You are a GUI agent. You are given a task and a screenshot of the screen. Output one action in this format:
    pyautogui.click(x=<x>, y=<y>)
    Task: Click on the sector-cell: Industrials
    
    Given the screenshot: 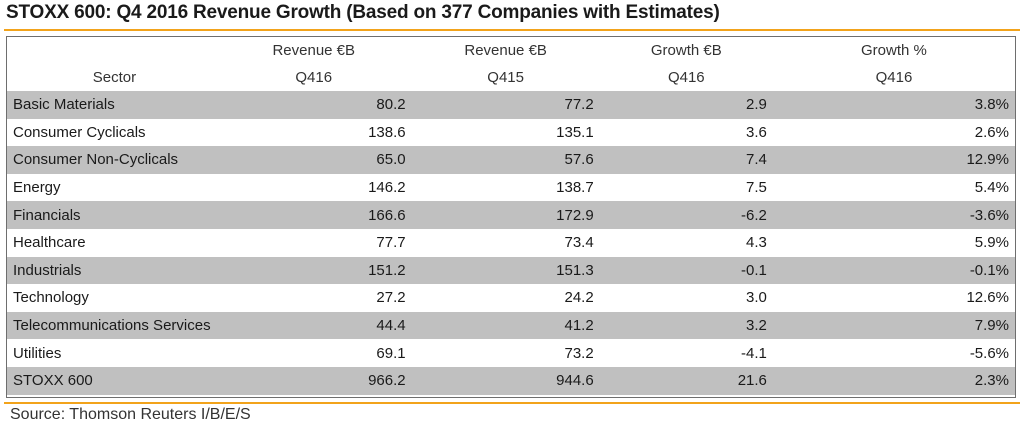 What is the action you would take?
    pyautogui.click(x=111, y=270)
    